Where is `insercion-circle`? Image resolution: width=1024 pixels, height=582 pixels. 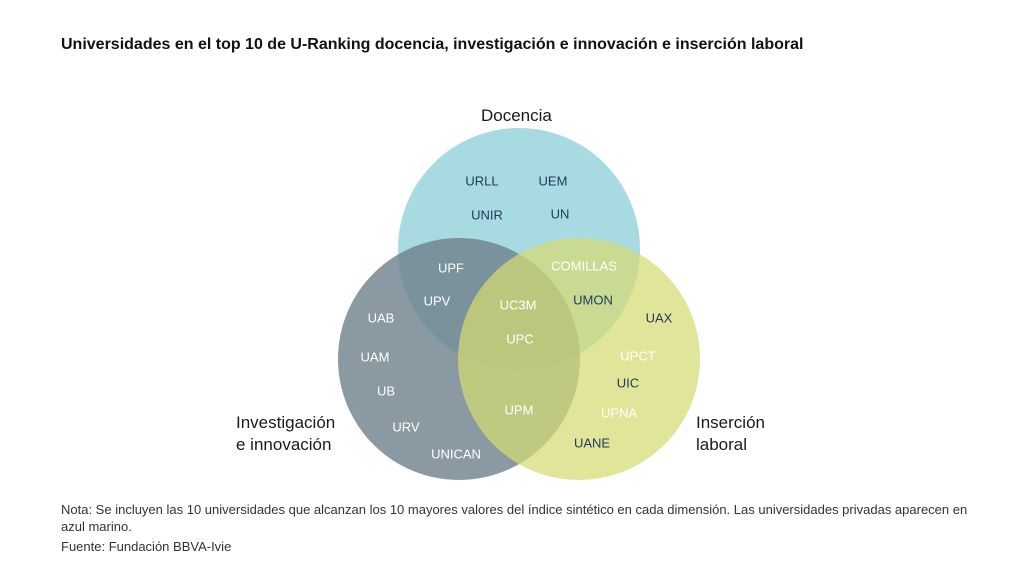 insercion-circle is located at coordinates (579, 359).